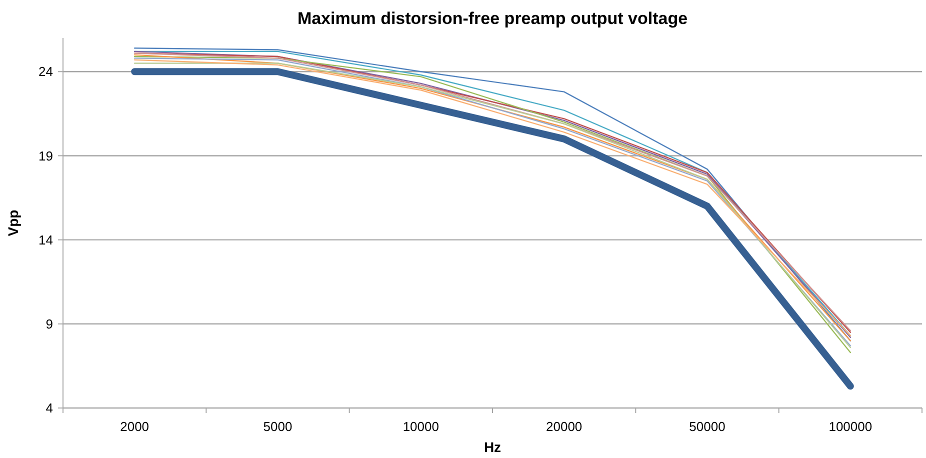 The height and width of the screenshot is (458, 926). I want to click on y-tick-label: 14, so click(45, 240).